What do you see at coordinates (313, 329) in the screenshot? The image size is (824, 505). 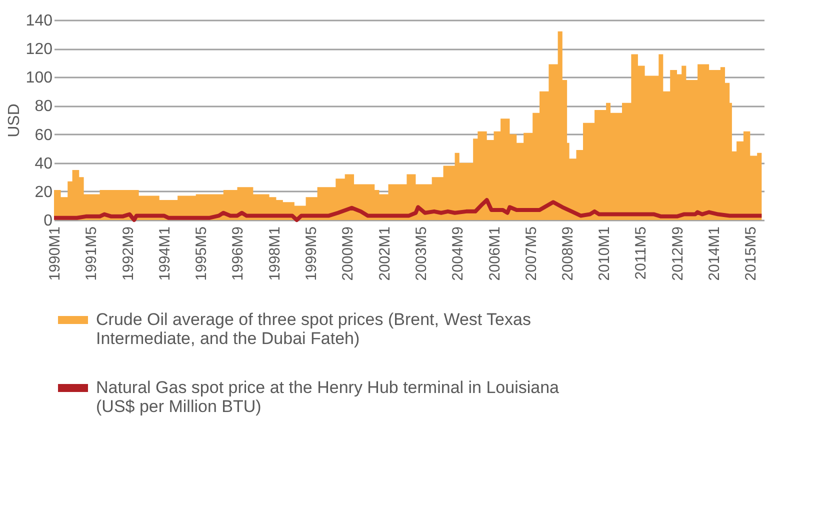 I see `legend-label: Crude Oil average of three spot prices (Brent, West Texas Intermediate, and the Dubai Fateh)` at bounding box center [313, 329].